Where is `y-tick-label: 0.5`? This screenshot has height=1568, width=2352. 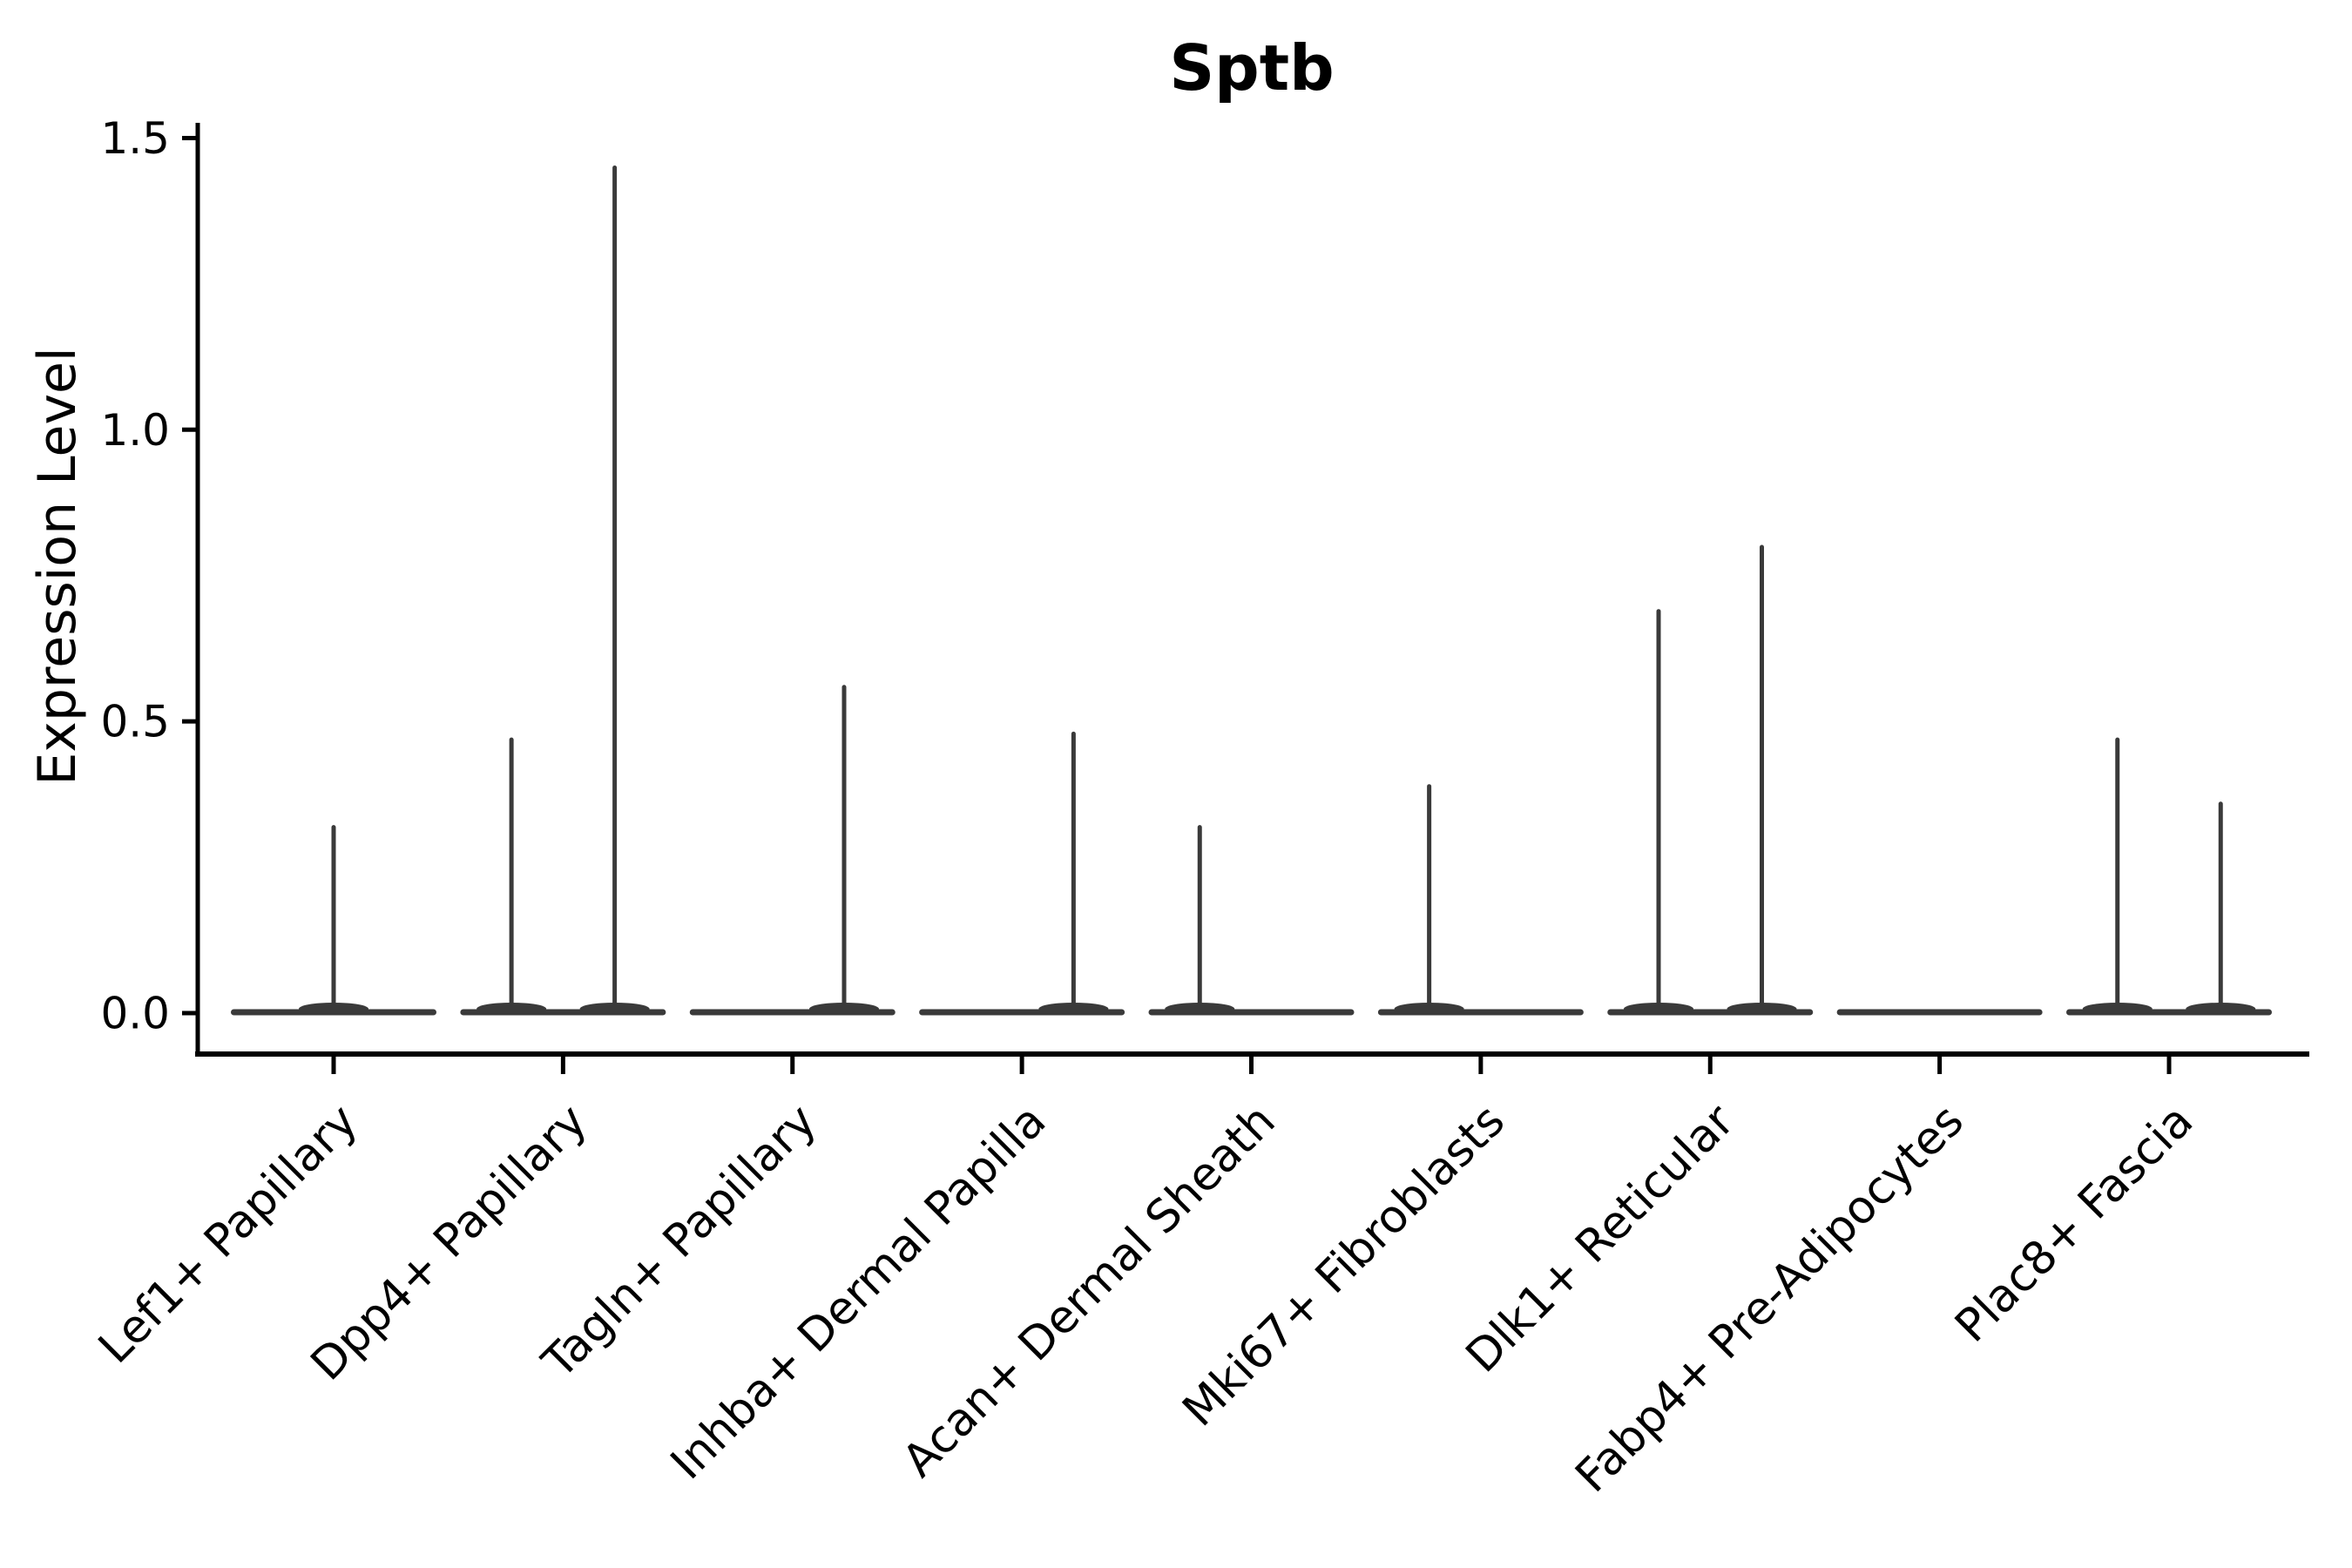
y-tick-label: 0.5 is located at coordinates (135, 722).